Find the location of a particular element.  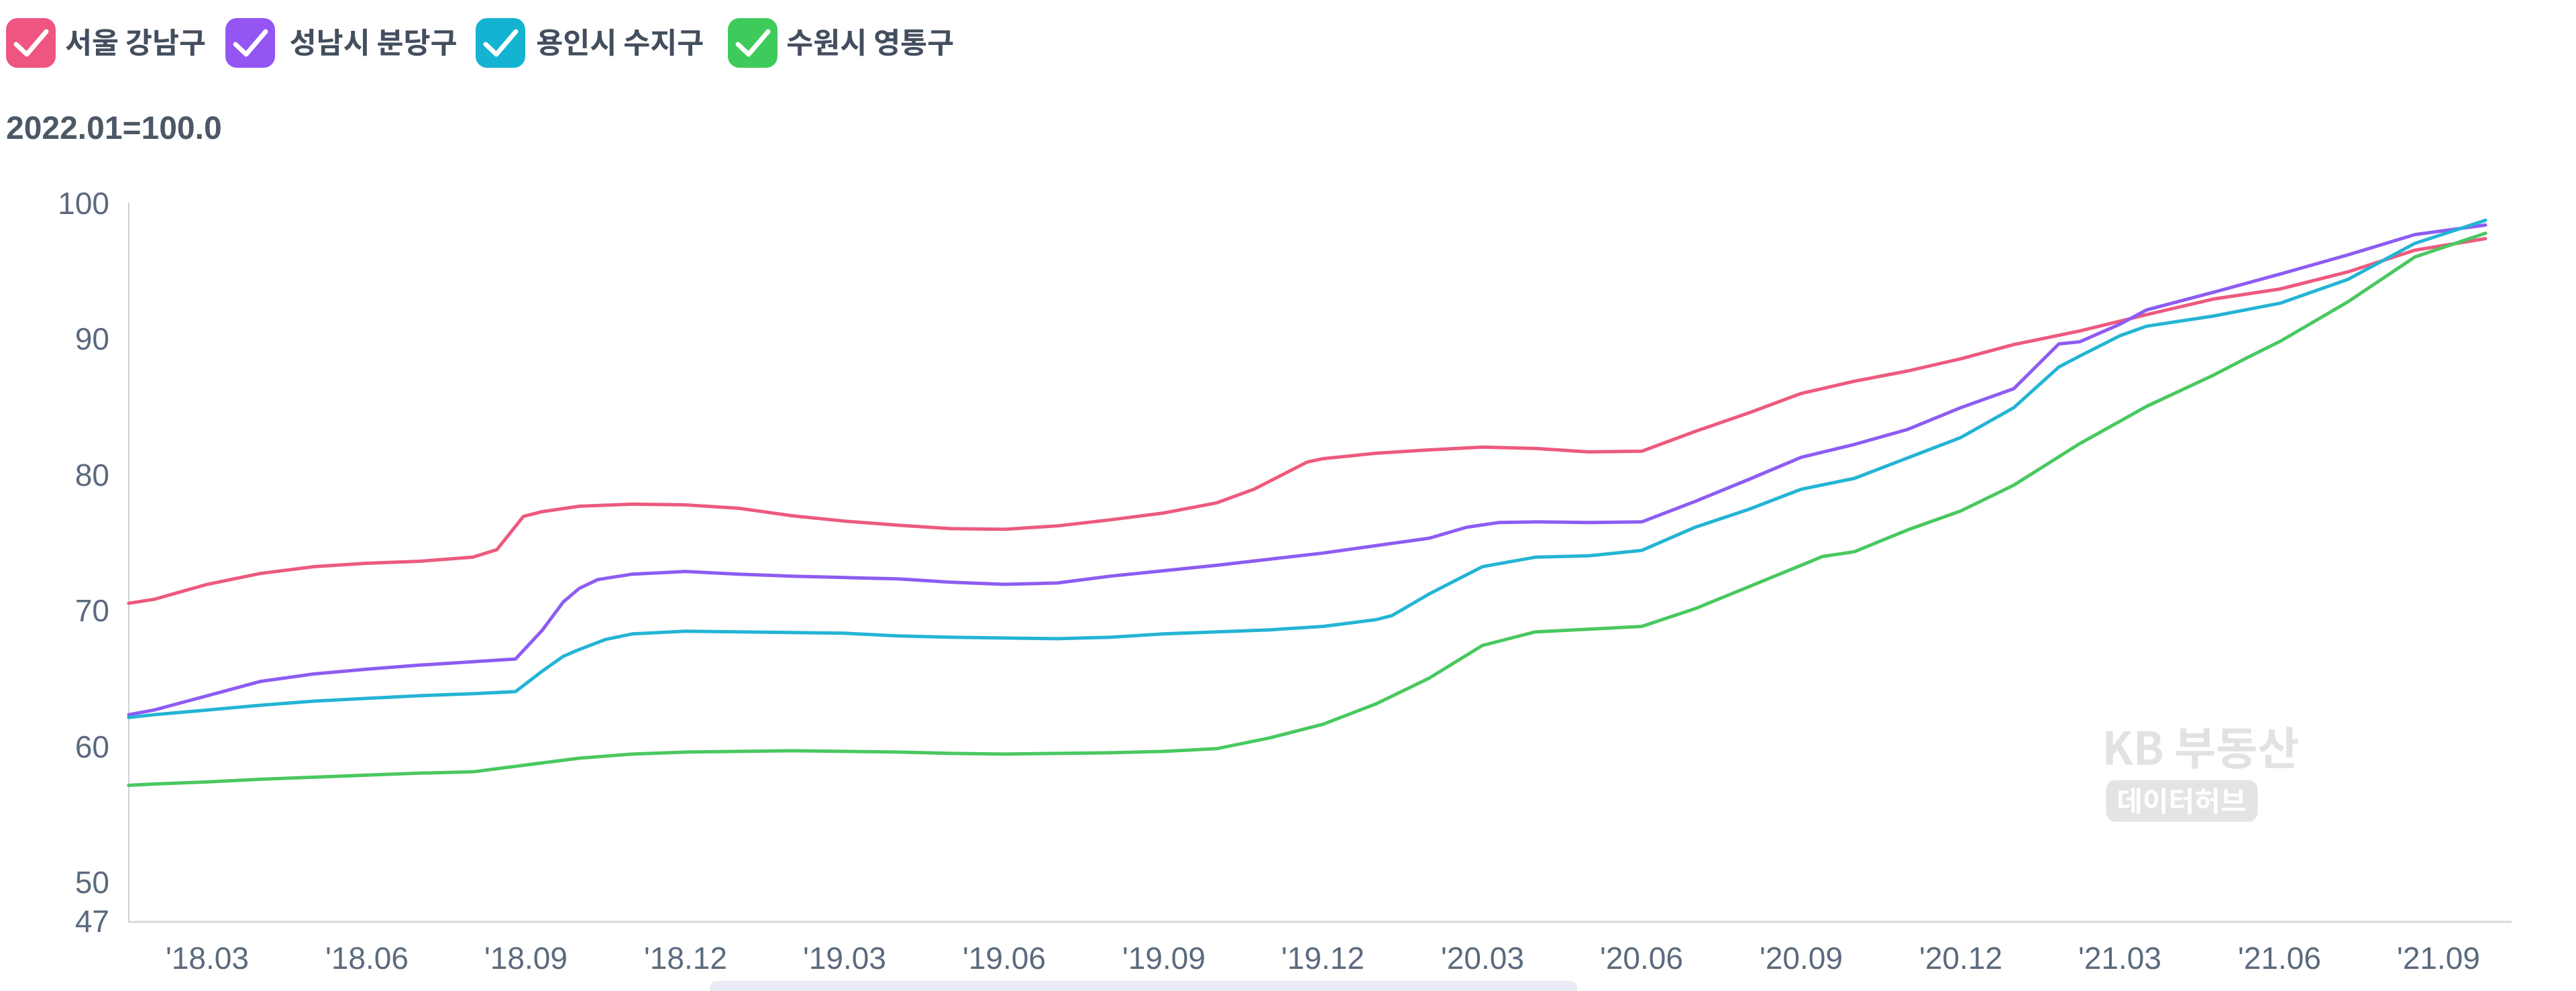

svg-text: '20.09 is located at coordinates (1801, 958).